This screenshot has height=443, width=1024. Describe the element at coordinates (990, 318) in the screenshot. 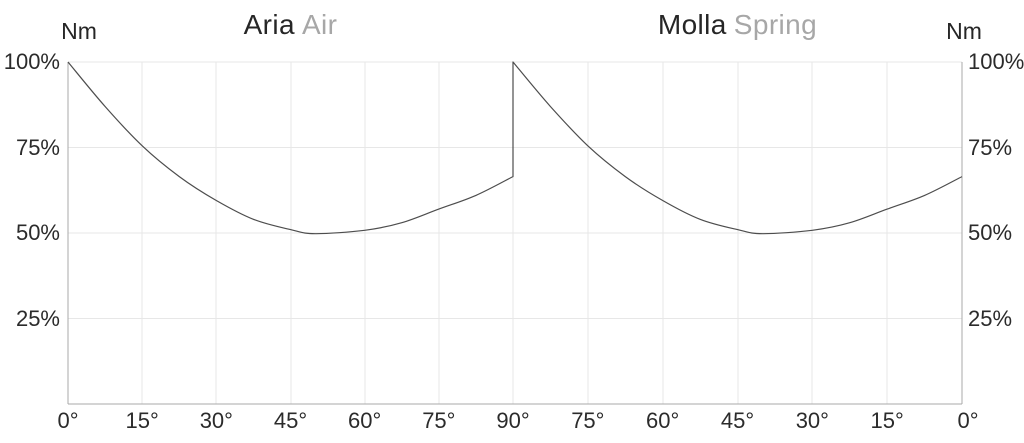

I see `y-tick-label-right: 25%` at that location.